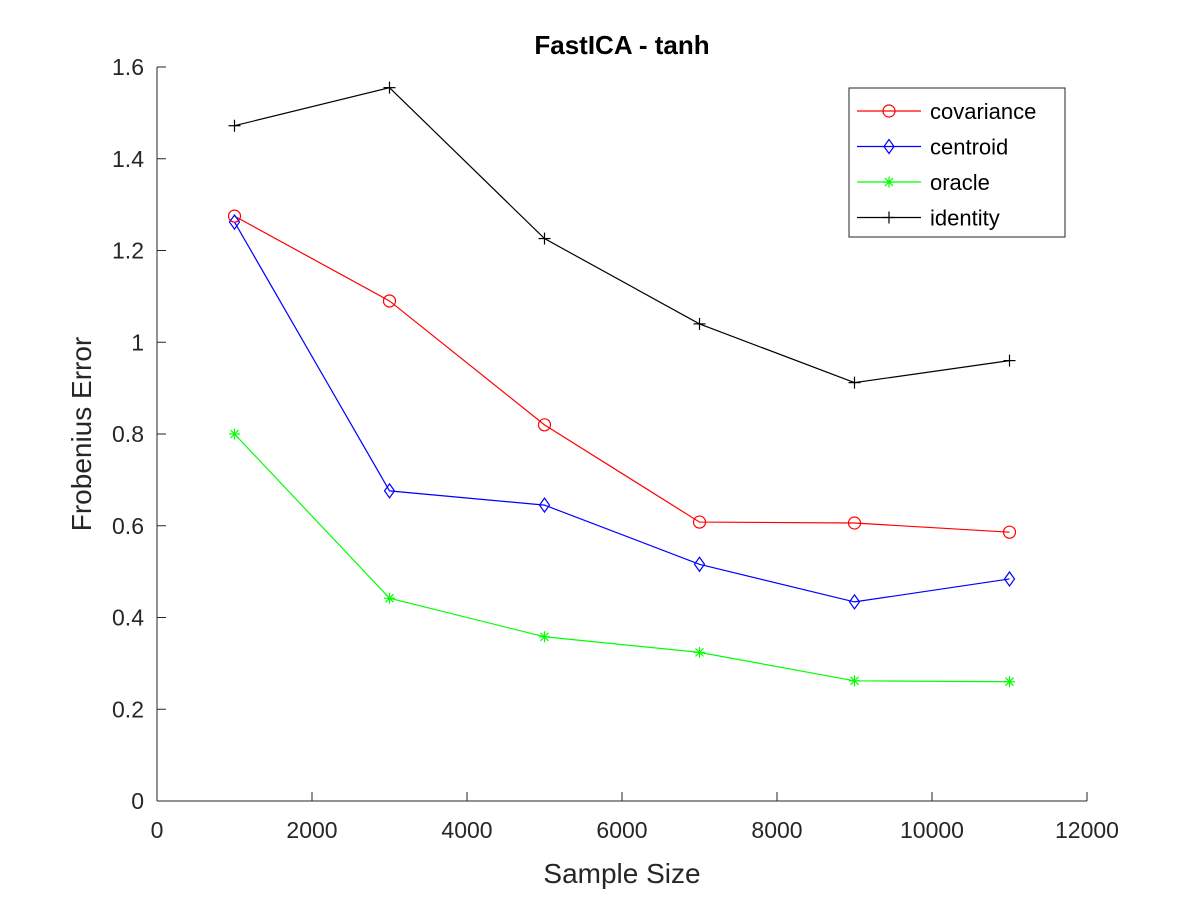 The width and height of the screenshot is (1200, 900). I want to click on x-tick-label: 4000, so click(466, 830).